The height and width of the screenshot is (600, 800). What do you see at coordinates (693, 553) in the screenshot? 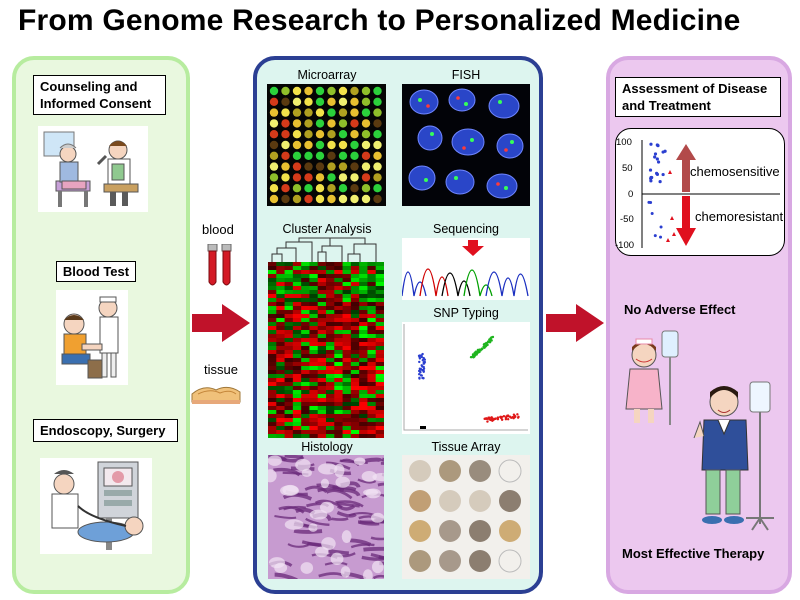
I see `most-effective-therapy-label: Most Effective Therapy` at bounding box center [693, 553].